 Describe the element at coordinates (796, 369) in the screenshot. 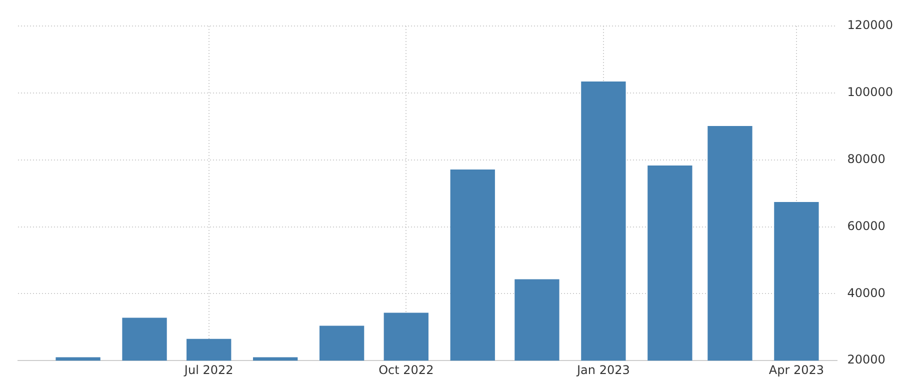

I see `x-tick-label: Apr 2023` at that location.